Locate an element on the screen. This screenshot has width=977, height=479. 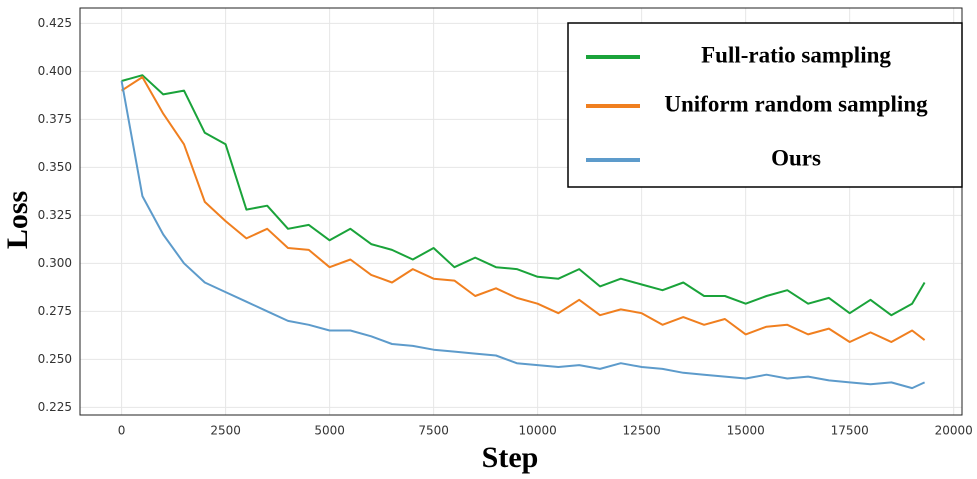
x-tick-label: 15000 is located at coordinates (746, 431).